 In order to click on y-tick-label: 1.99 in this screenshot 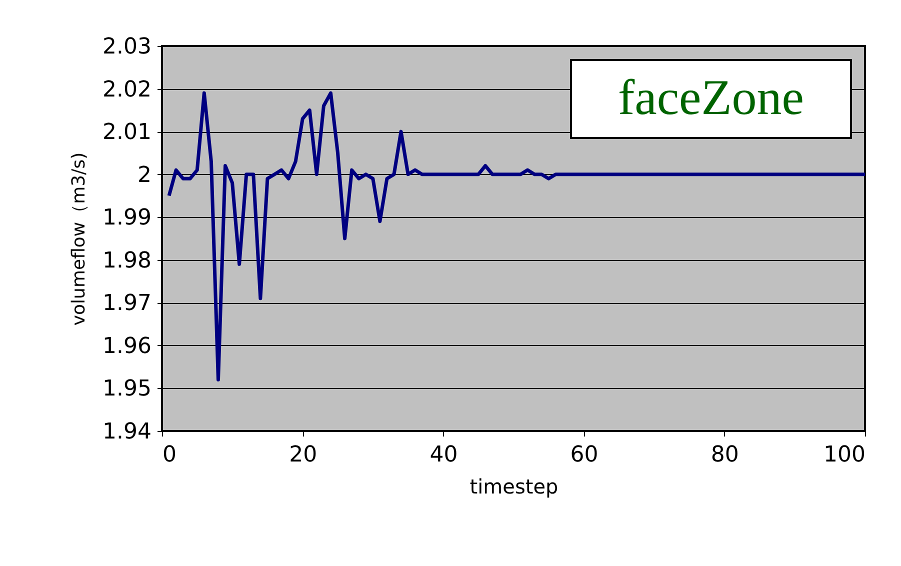, I will do `click(127, 218)`.